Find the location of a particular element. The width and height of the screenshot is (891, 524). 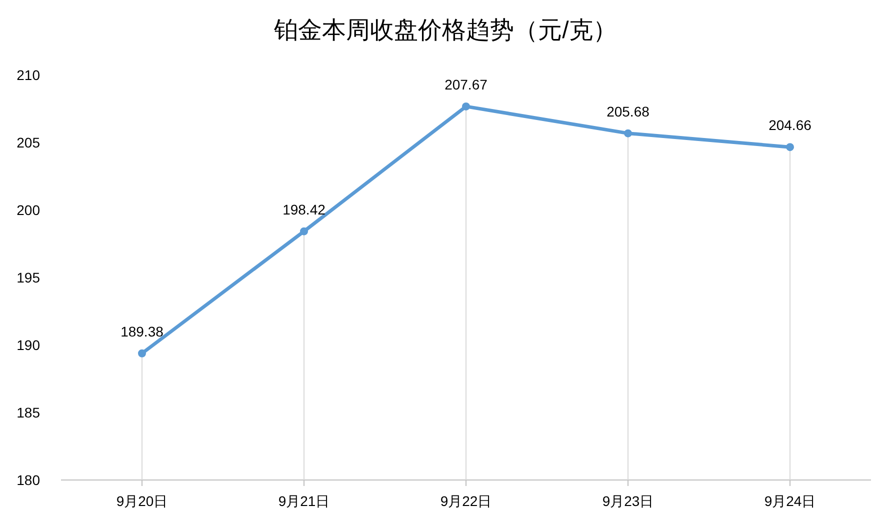

data-label: 204.66 is located at coordinates (790, 125).